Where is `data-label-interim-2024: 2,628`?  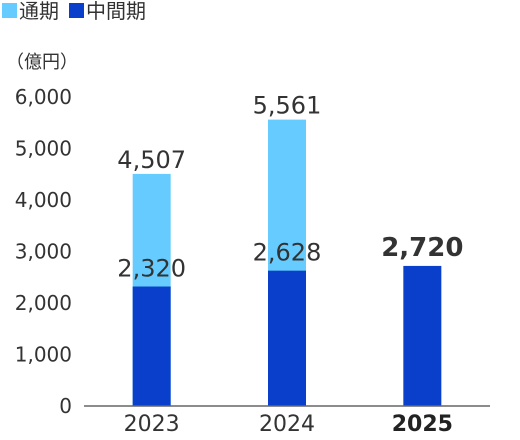
data-label-interim-2024: 2,628 is located at coordinates (287, 253).